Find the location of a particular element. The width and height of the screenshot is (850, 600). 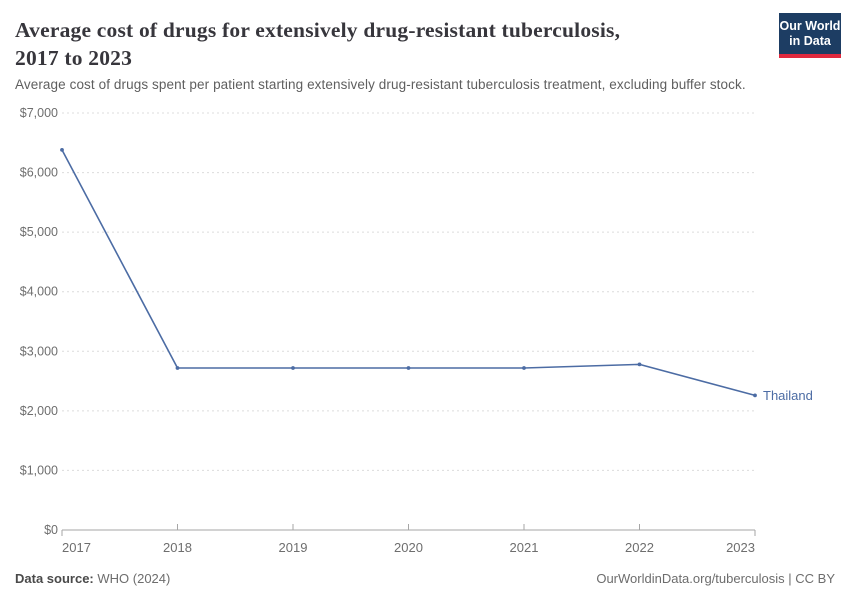

data-source-label: Data source: is located at coordinates (54, 578).